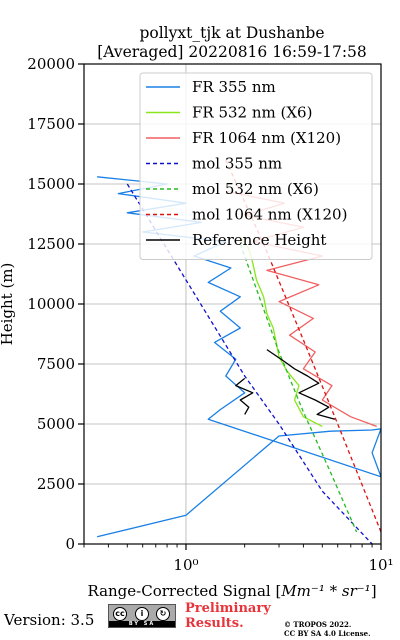 The height and width of the screenshot is (640, 400). I want to click on copyright-note: © TROPOS 2022. CC BY SA 4.0 License., so click(327, 629).